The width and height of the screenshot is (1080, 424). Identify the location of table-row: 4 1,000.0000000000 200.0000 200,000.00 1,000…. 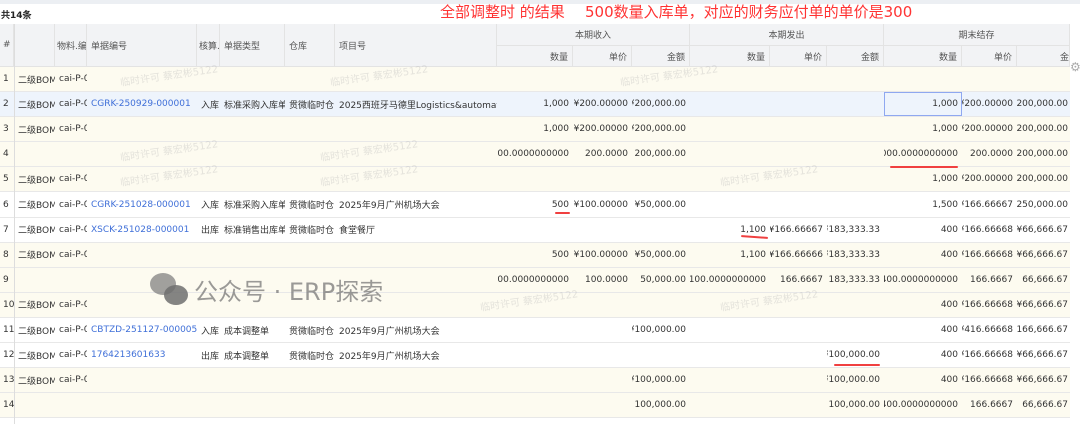
(535, 155).